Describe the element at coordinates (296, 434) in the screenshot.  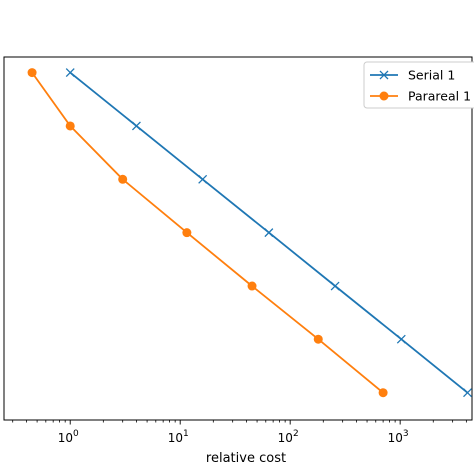
I see `x-tick-exponent: 2` at that location.